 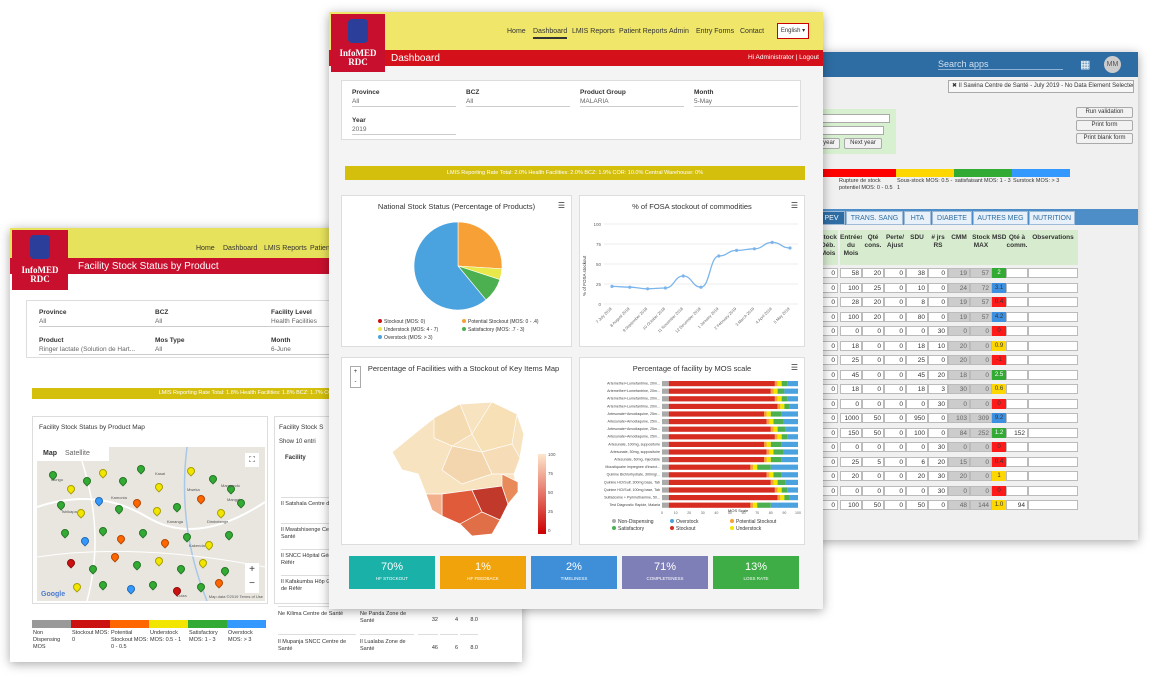 What do you see at coordinates (1000, 218) in the screenshot?
I see `tab-autres-meg: AUTRES MEG` at bounding box center [1000, 218].